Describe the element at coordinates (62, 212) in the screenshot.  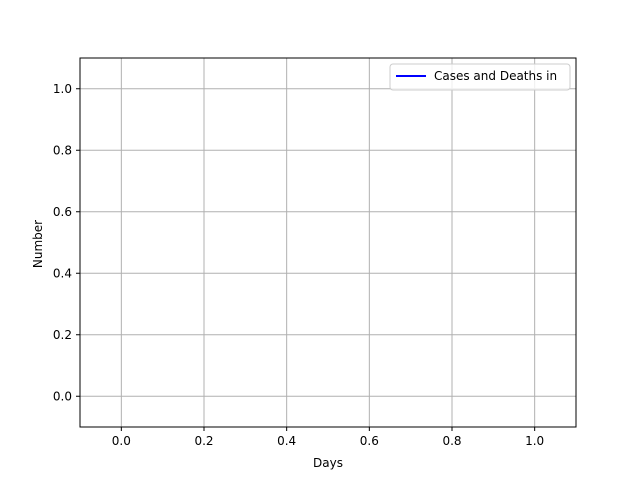
I see `y-tick-label: 0.6` at that location.